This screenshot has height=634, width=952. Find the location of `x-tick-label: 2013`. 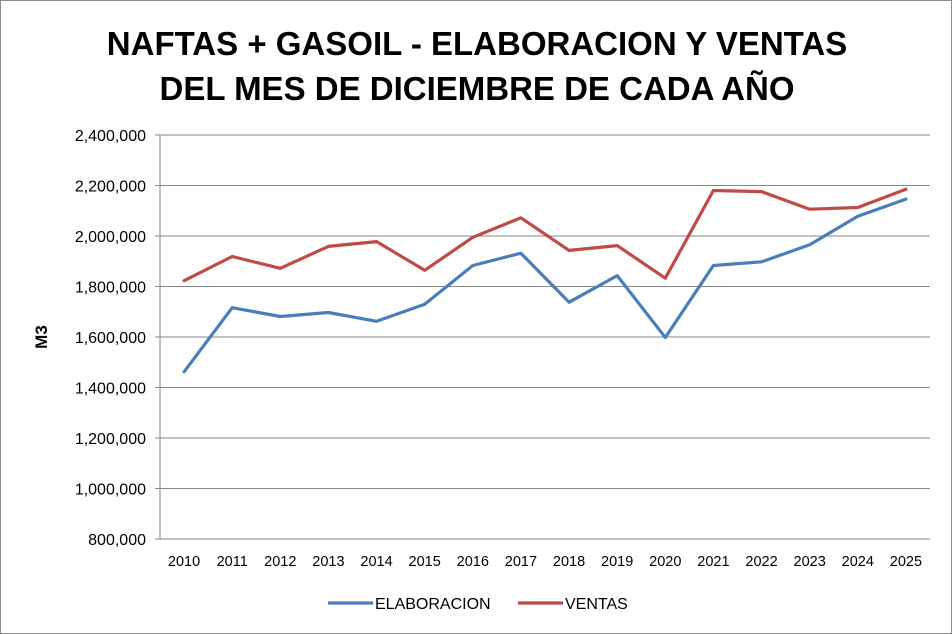

x-tick-label: 2013 is located at coordinates (328, 562).